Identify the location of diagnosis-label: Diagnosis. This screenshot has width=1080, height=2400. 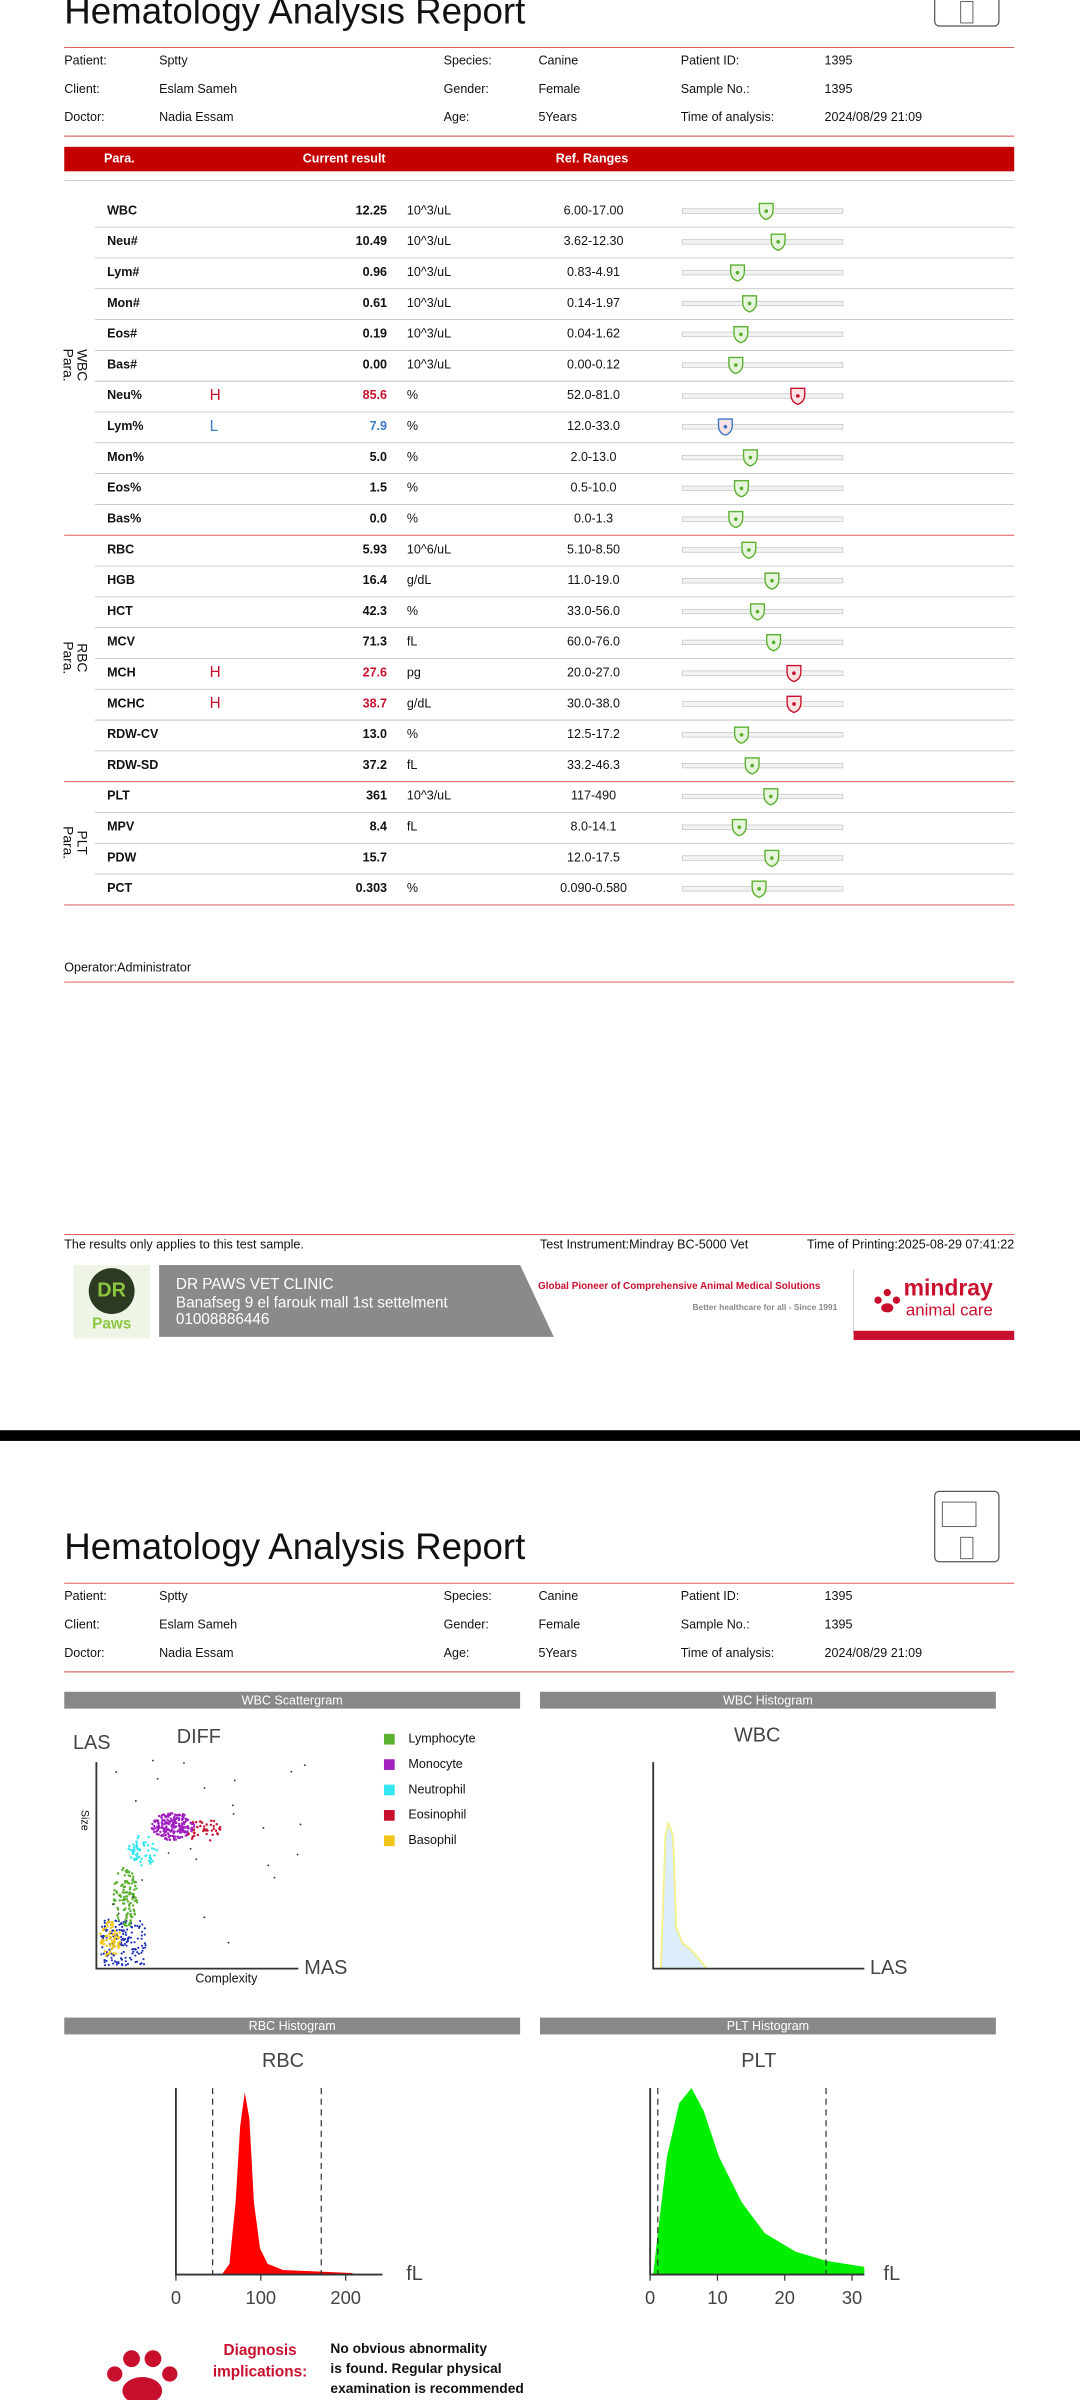
(260, 2350).